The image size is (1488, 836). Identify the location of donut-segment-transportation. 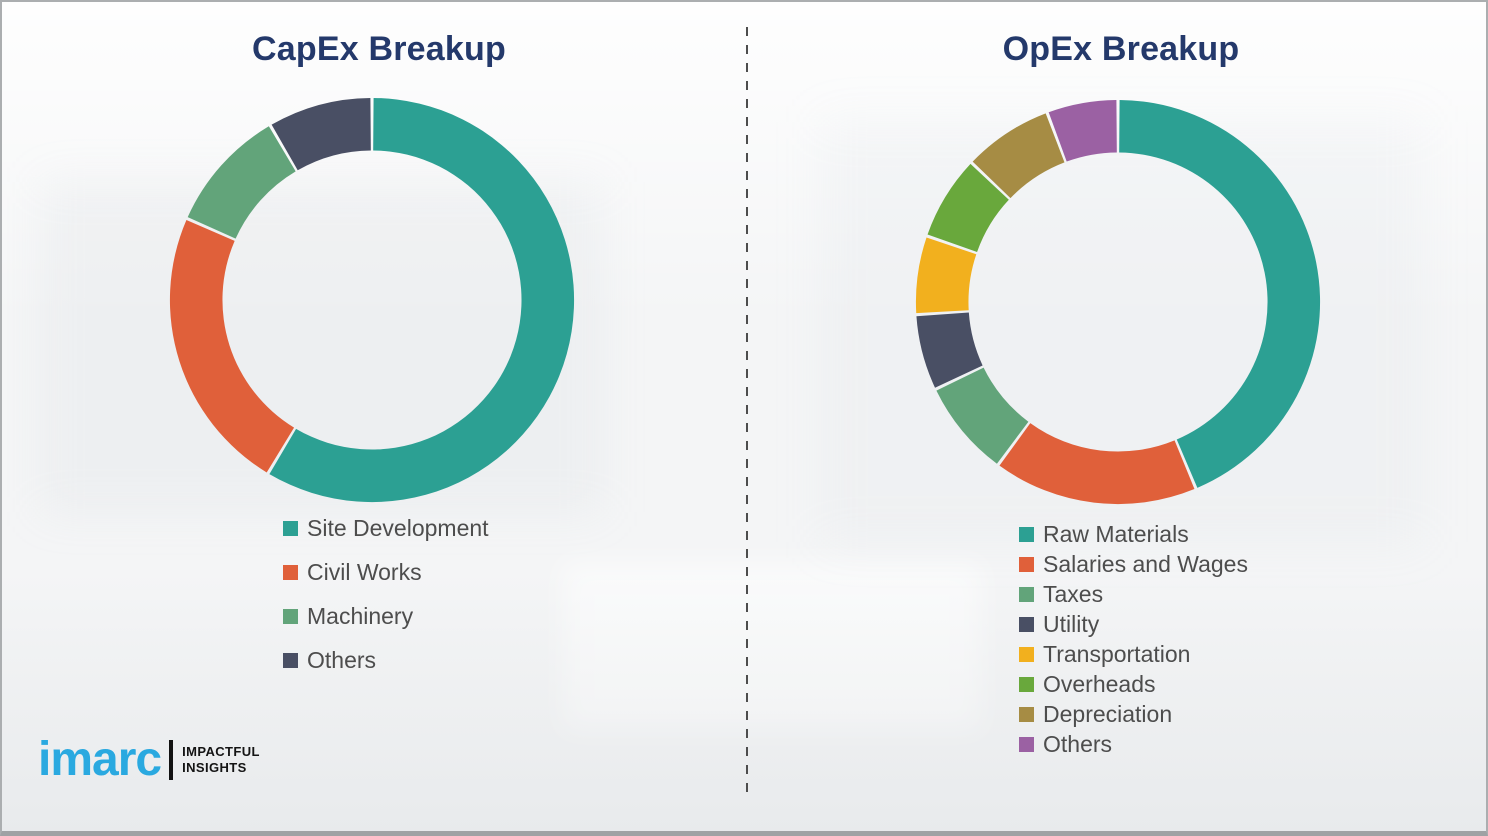
(946, 275).